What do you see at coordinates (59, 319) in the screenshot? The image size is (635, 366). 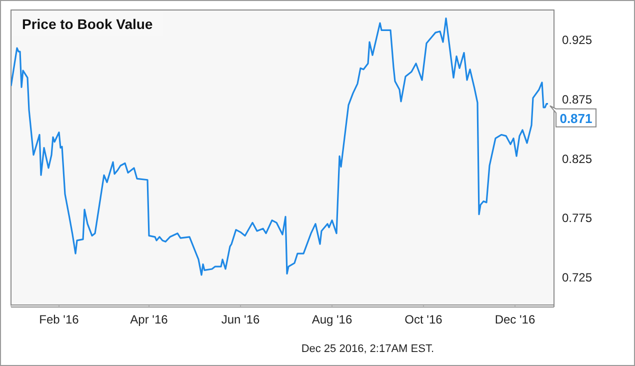 I see `x-tick-label: Feb '16` at bounding box center [59, 319].